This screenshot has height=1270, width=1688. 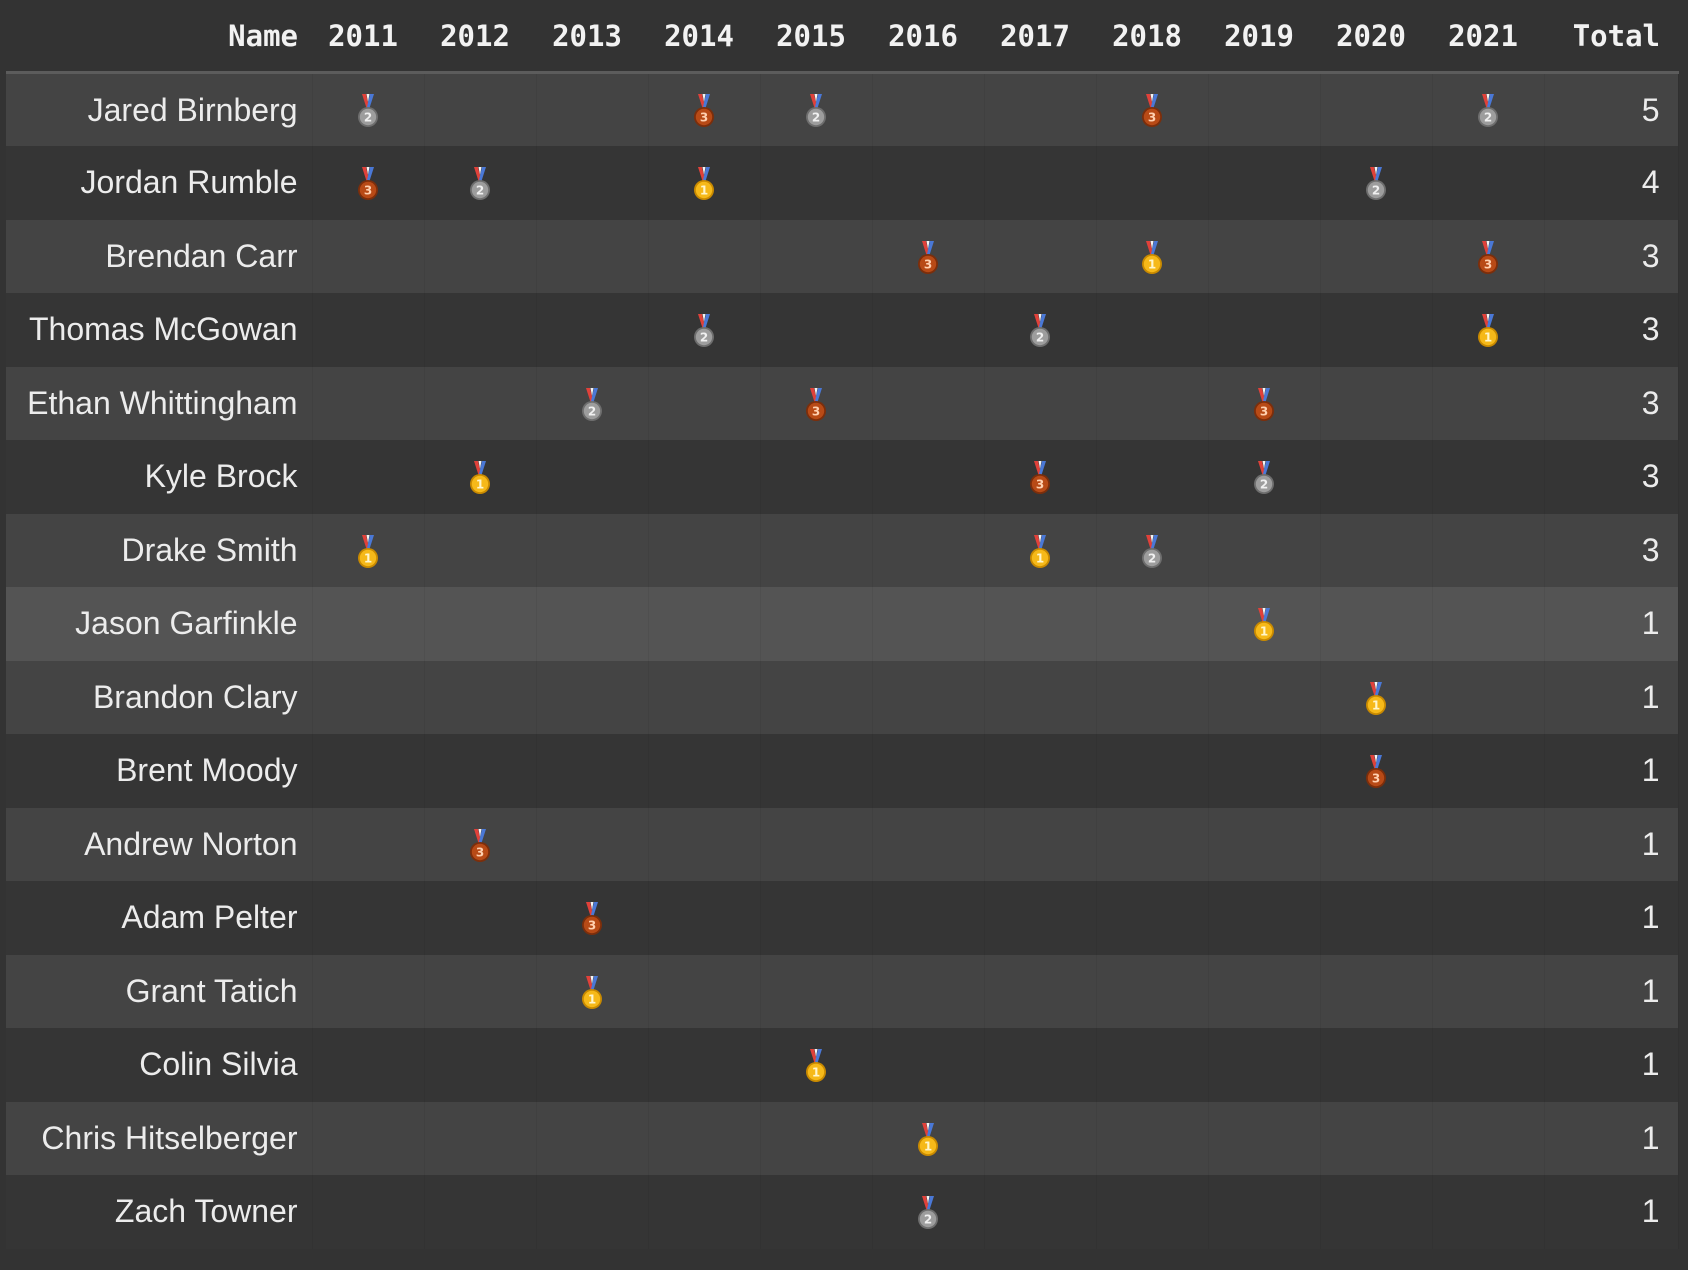 I want to click on table-row: Brent Moody 3 1, so click(x=842, y=771).